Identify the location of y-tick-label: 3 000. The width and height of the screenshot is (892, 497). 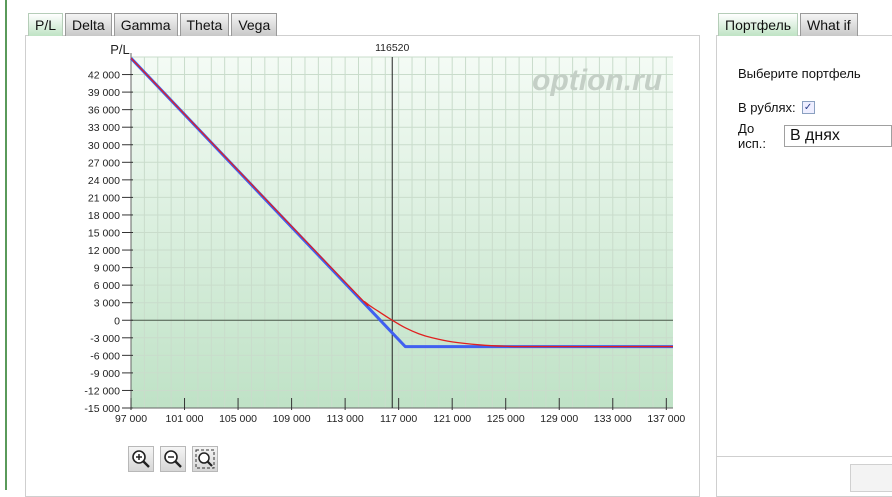
(107, 304).